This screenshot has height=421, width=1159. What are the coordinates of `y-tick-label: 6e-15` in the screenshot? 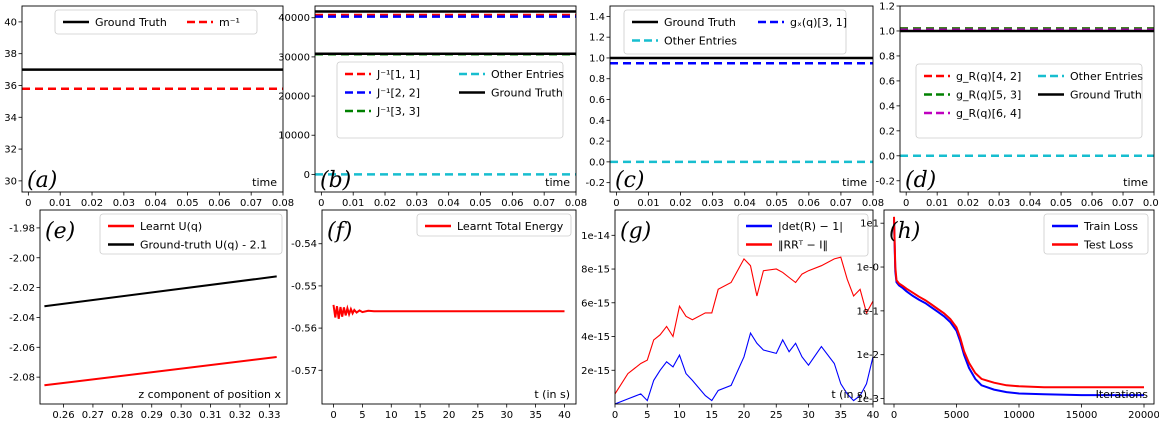 It's located at (595, 303).